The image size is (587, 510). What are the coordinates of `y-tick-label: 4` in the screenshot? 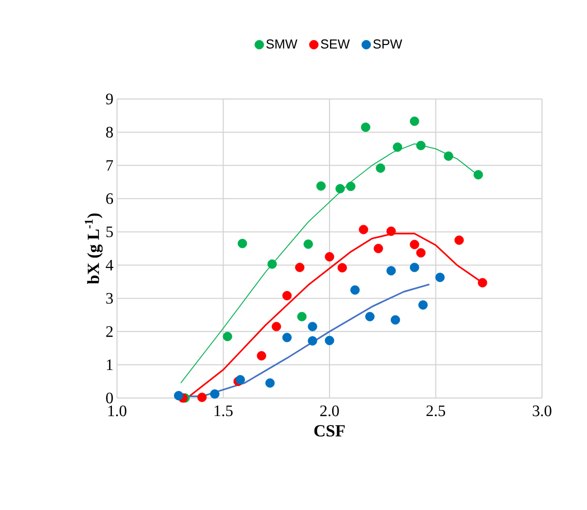 It's located at (110, 265).